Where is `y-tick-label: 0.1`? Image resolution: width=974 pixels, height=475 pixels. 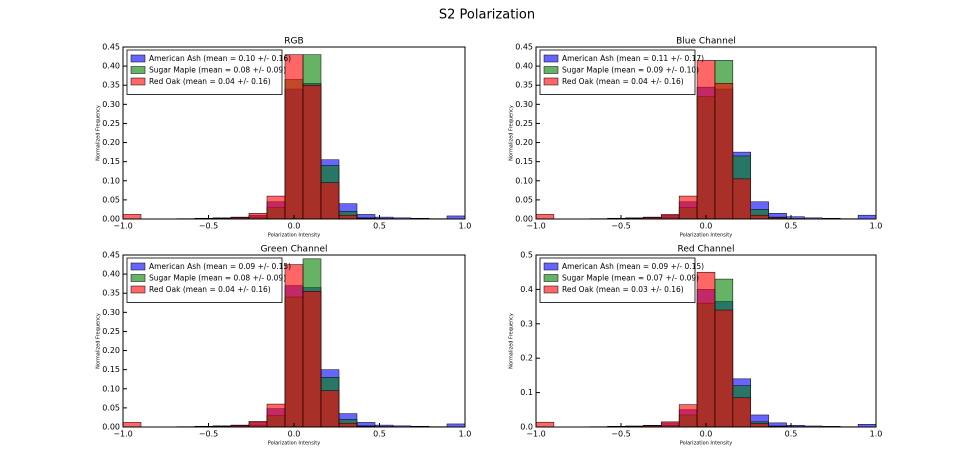
y-tick-label: 0.1 is located at coordinates (526, 392).